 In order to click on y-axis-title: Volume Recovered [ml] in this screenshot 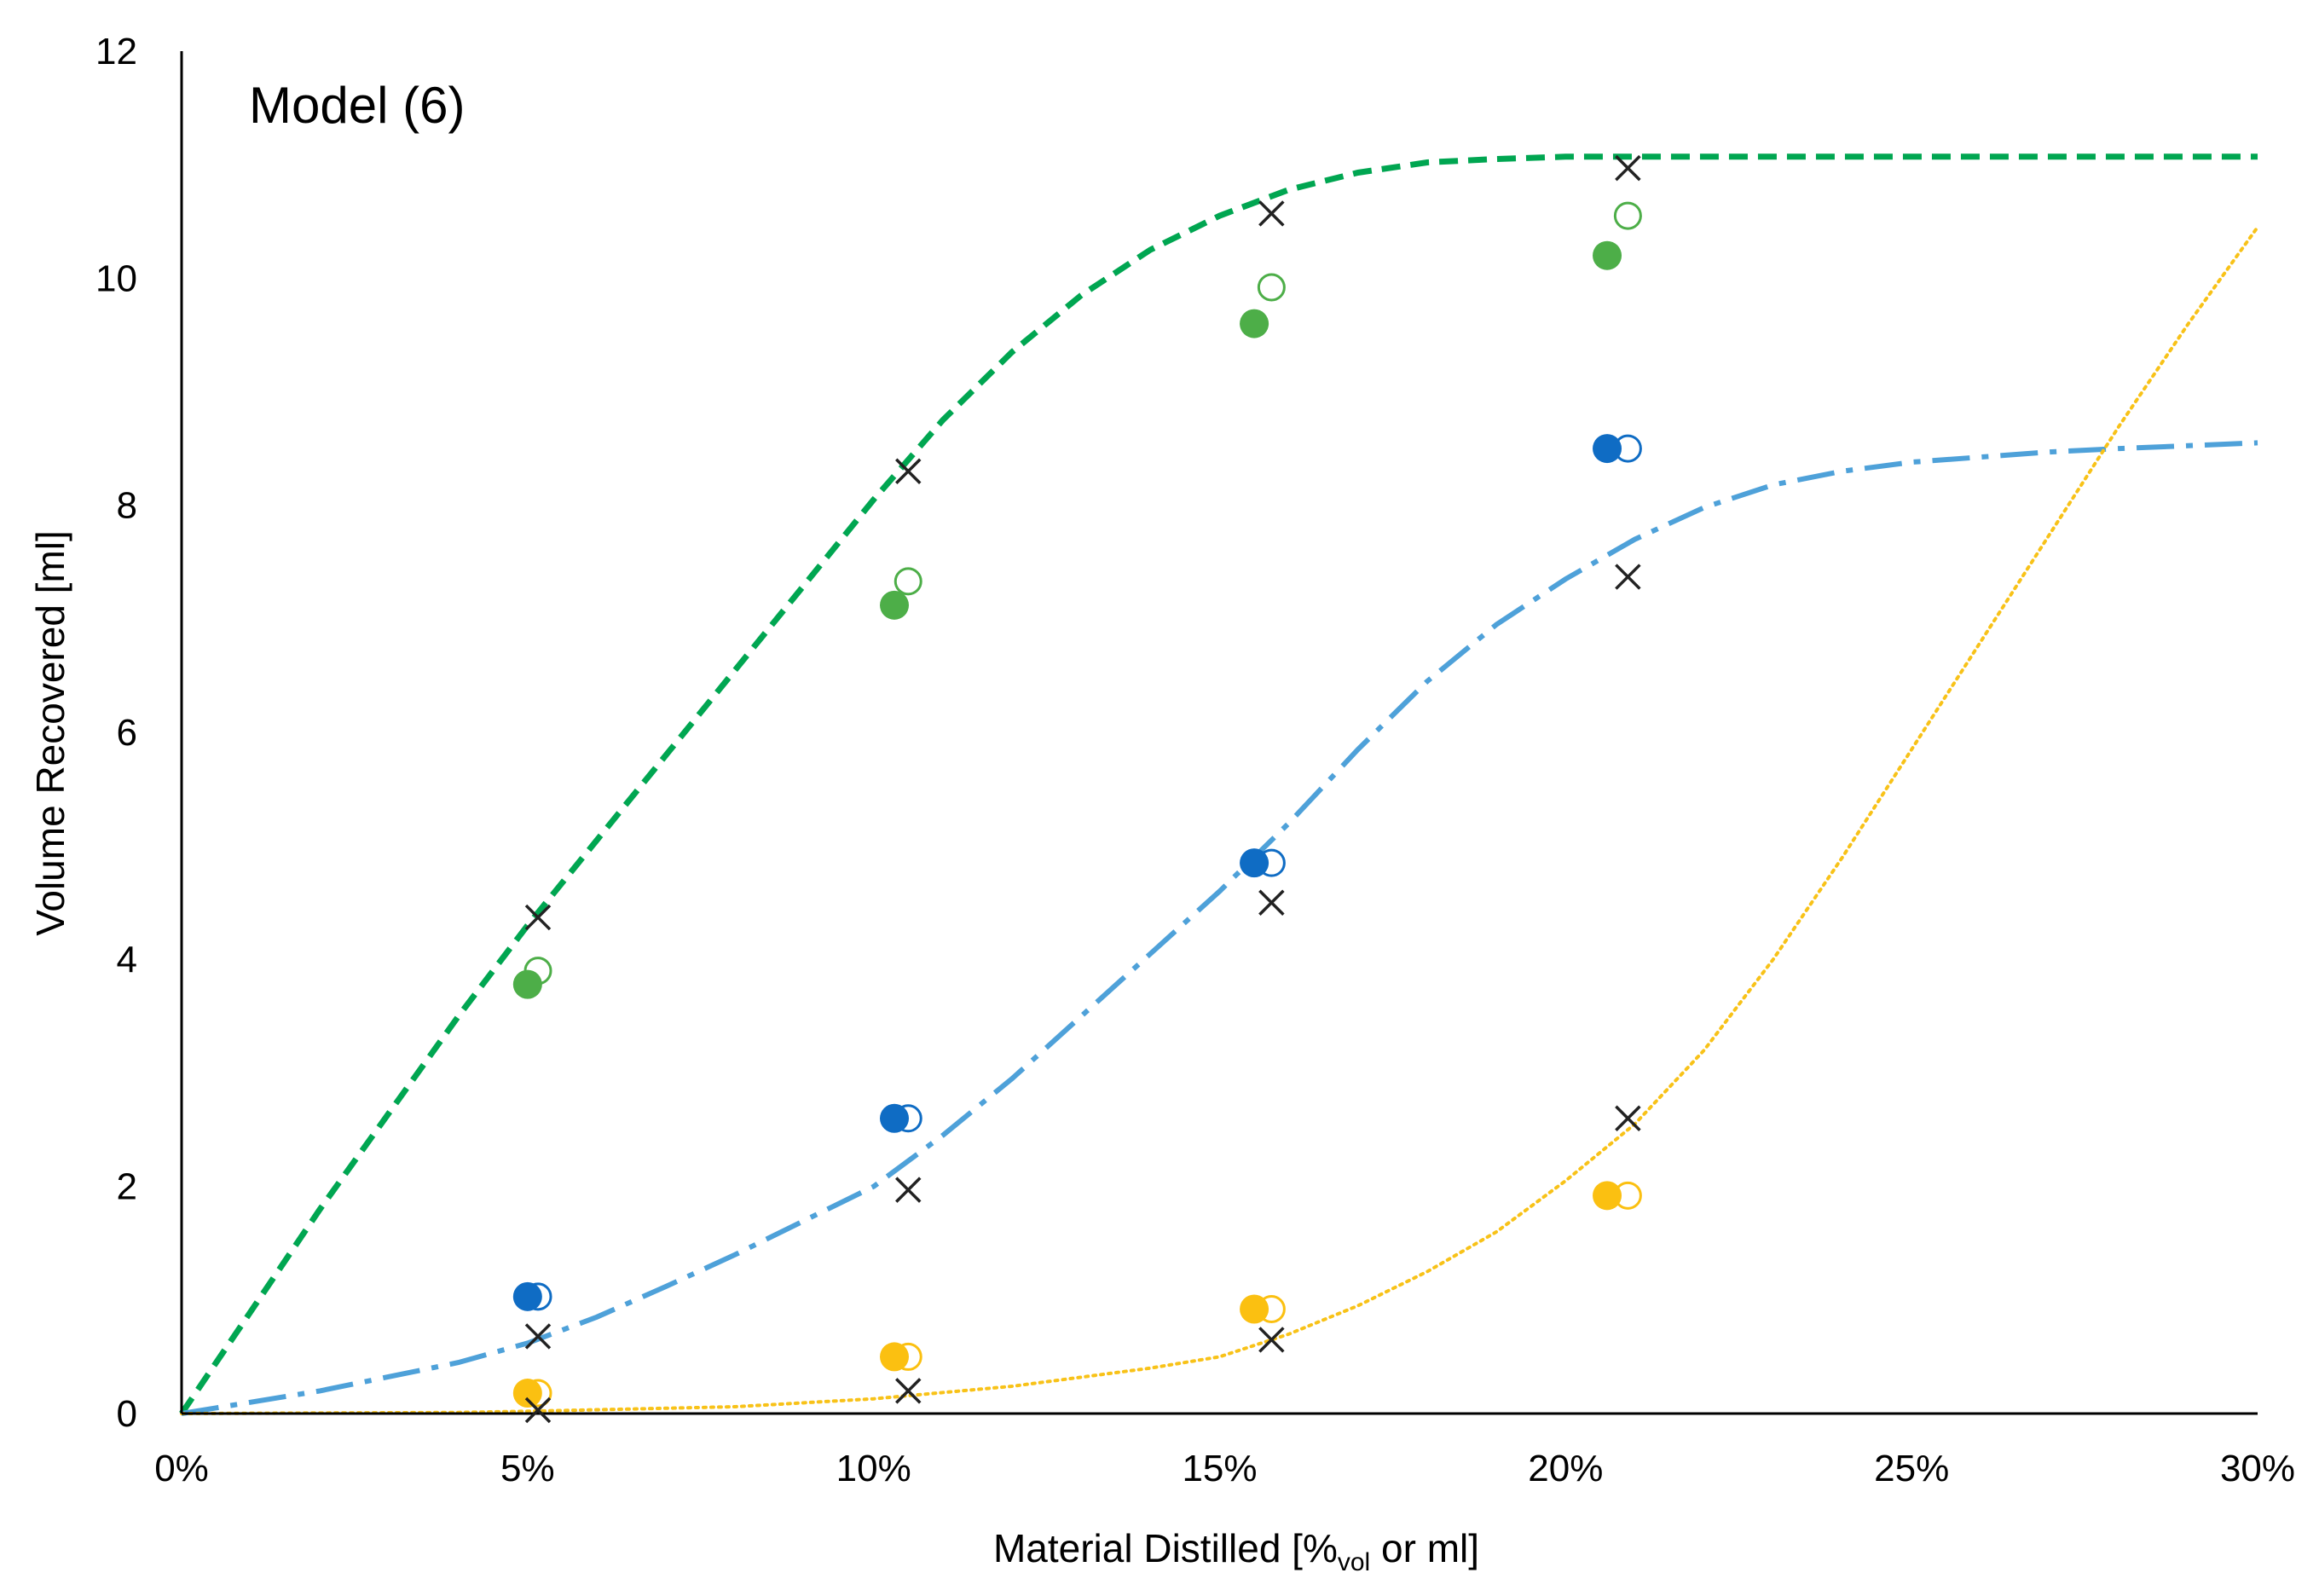, I will do `click(50, 733)`.